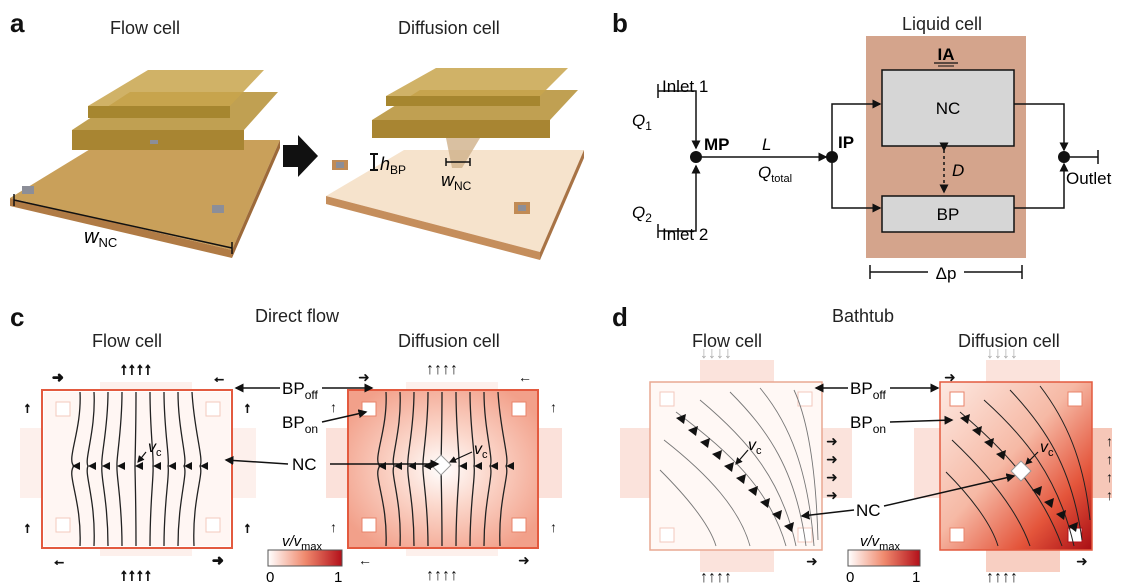 Image resolution: width=1121 pixels, height=584 pixels. Describe the element at coordinates (642, 214) in the screenshot. I see `q2-label: Q2` at that location.